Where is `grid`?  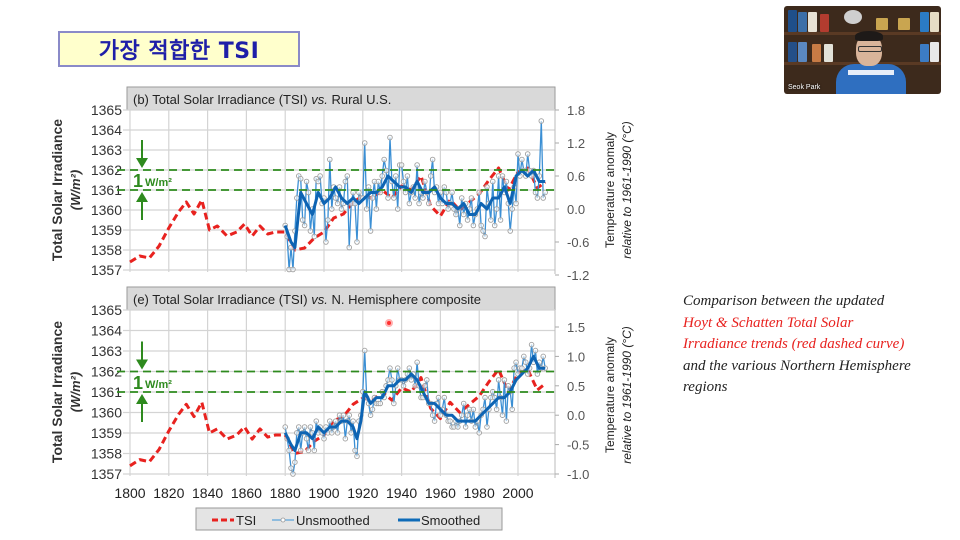 grid is located at coordinates (339, 393).